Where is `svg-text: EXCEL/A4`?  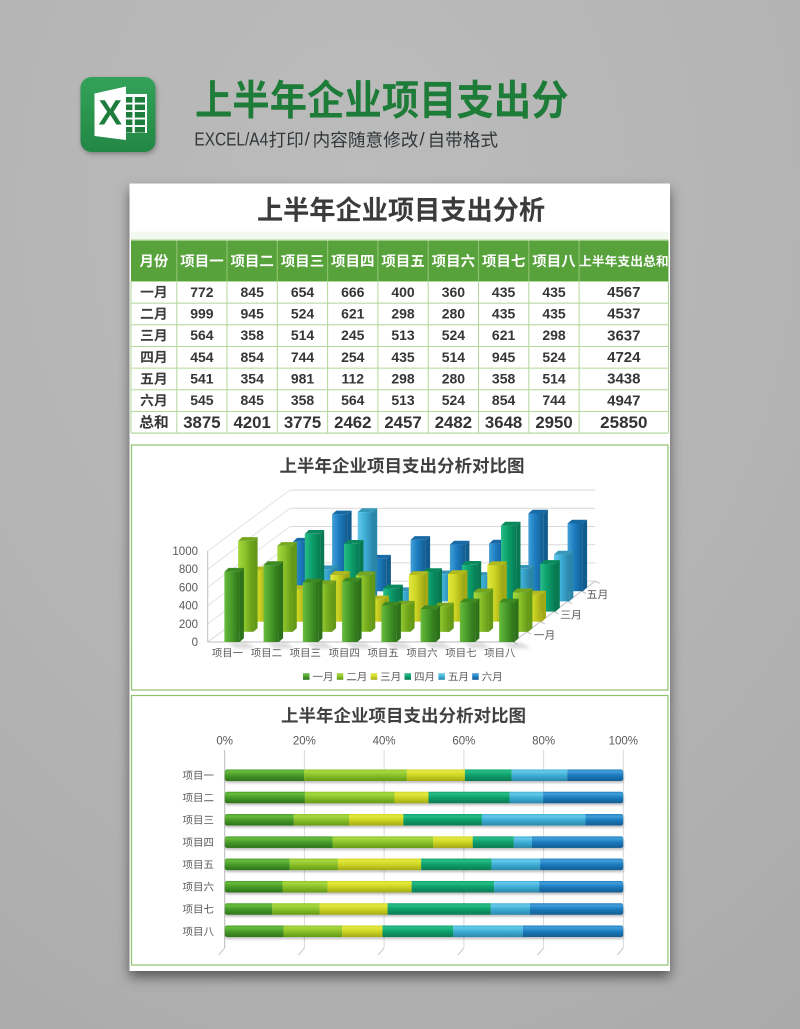 svg-text: EXCEL/A4 is located at coordinates (231, 138).